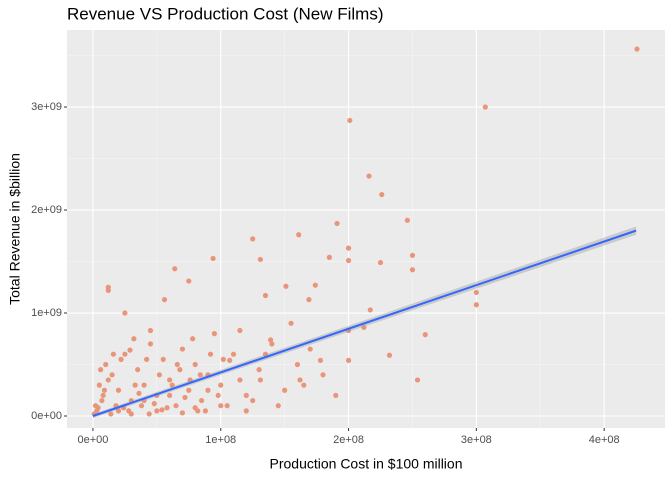  Describe the element at coordinates (15, 229) in the screenshot. I see `y-axis-label: Total Revenue in $billion` at that location.